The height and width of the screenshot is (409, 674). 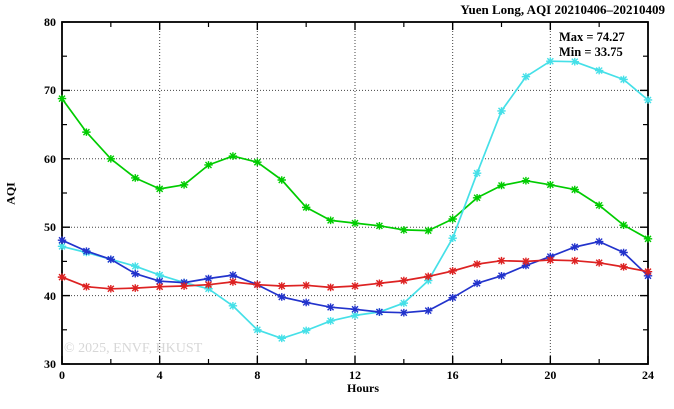 What do you see at coordinates (50, 22) in the screenshot?
I see `y-tick-label: 80` at bounding box center [50, 22].